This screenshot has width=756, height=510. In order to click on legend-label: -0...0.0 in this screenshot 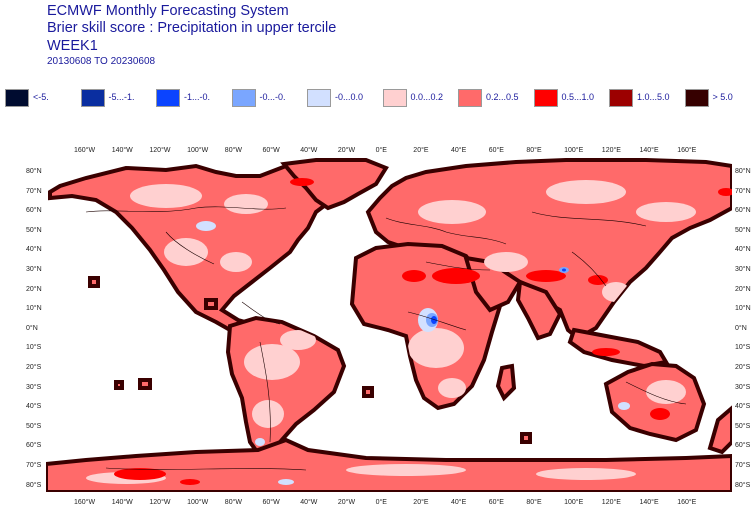, I will do `click(349, 97)`.